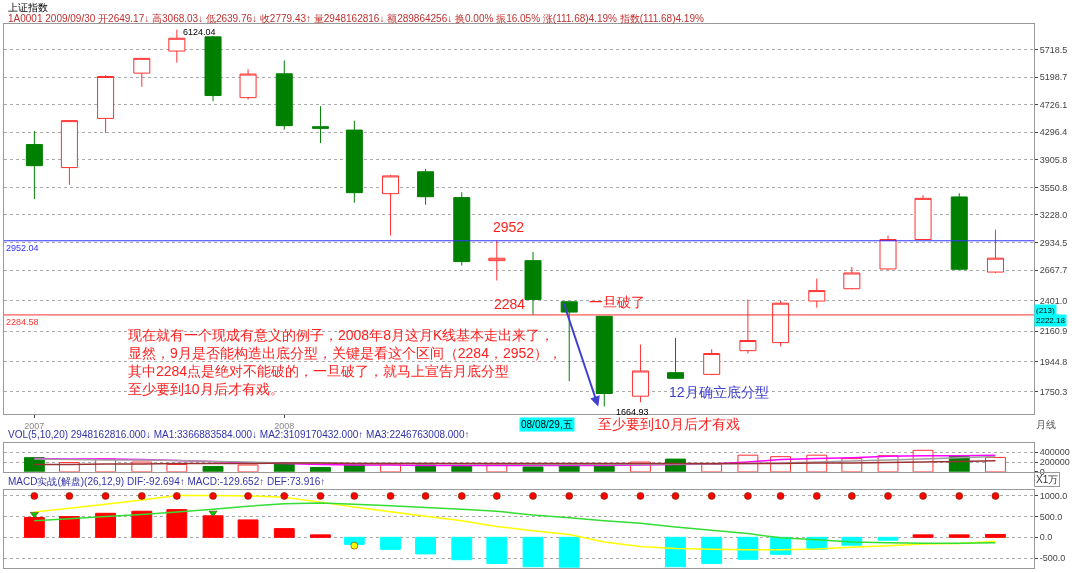 This screenshot has height=573, width=1080. I want to click on y-tick-label: 2160.9, so click(1053, 331).